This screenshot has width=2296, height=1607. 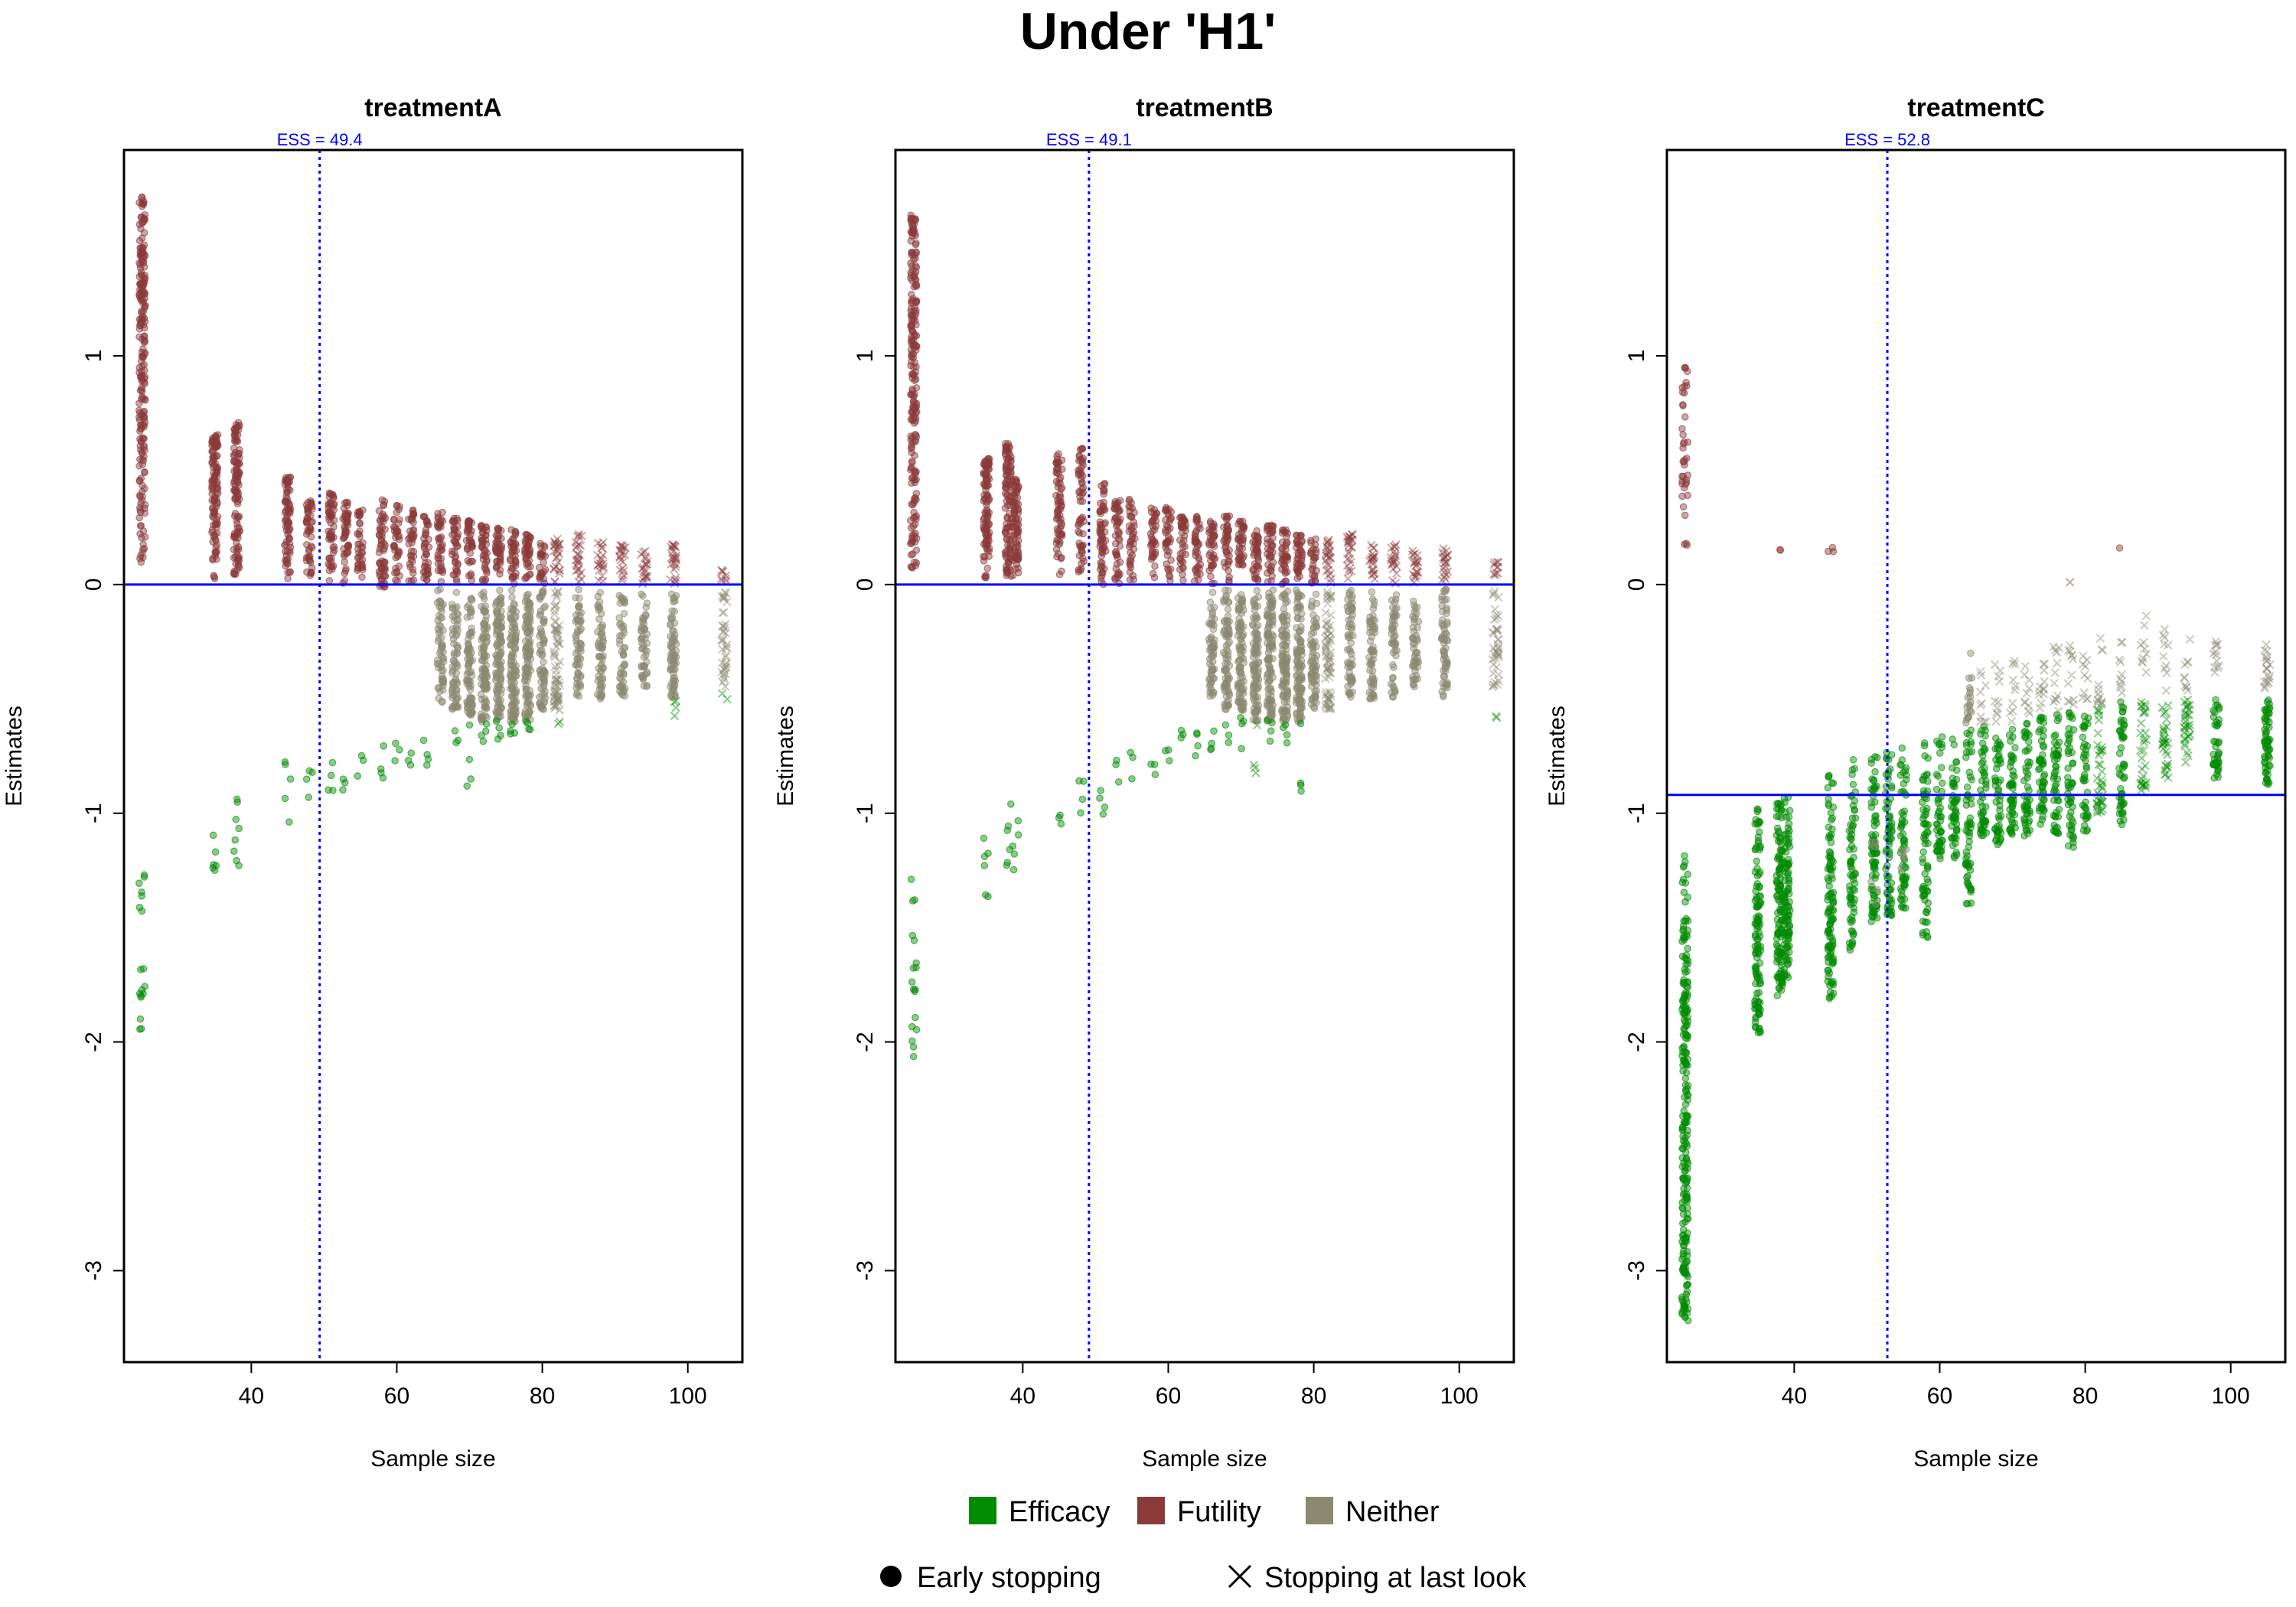 What do you see at coordinates (542, 1396) in the screenshot?
I see `x-tick-label: 80` at bounding box center [542, 1396].